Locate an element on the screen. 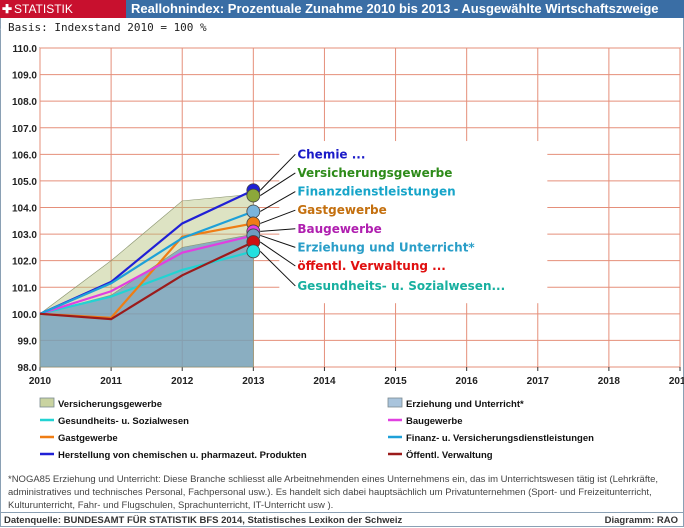 This screenshot has width=684, height=528. y-tick-label: 107.0 is located at coordinates (24, 129).